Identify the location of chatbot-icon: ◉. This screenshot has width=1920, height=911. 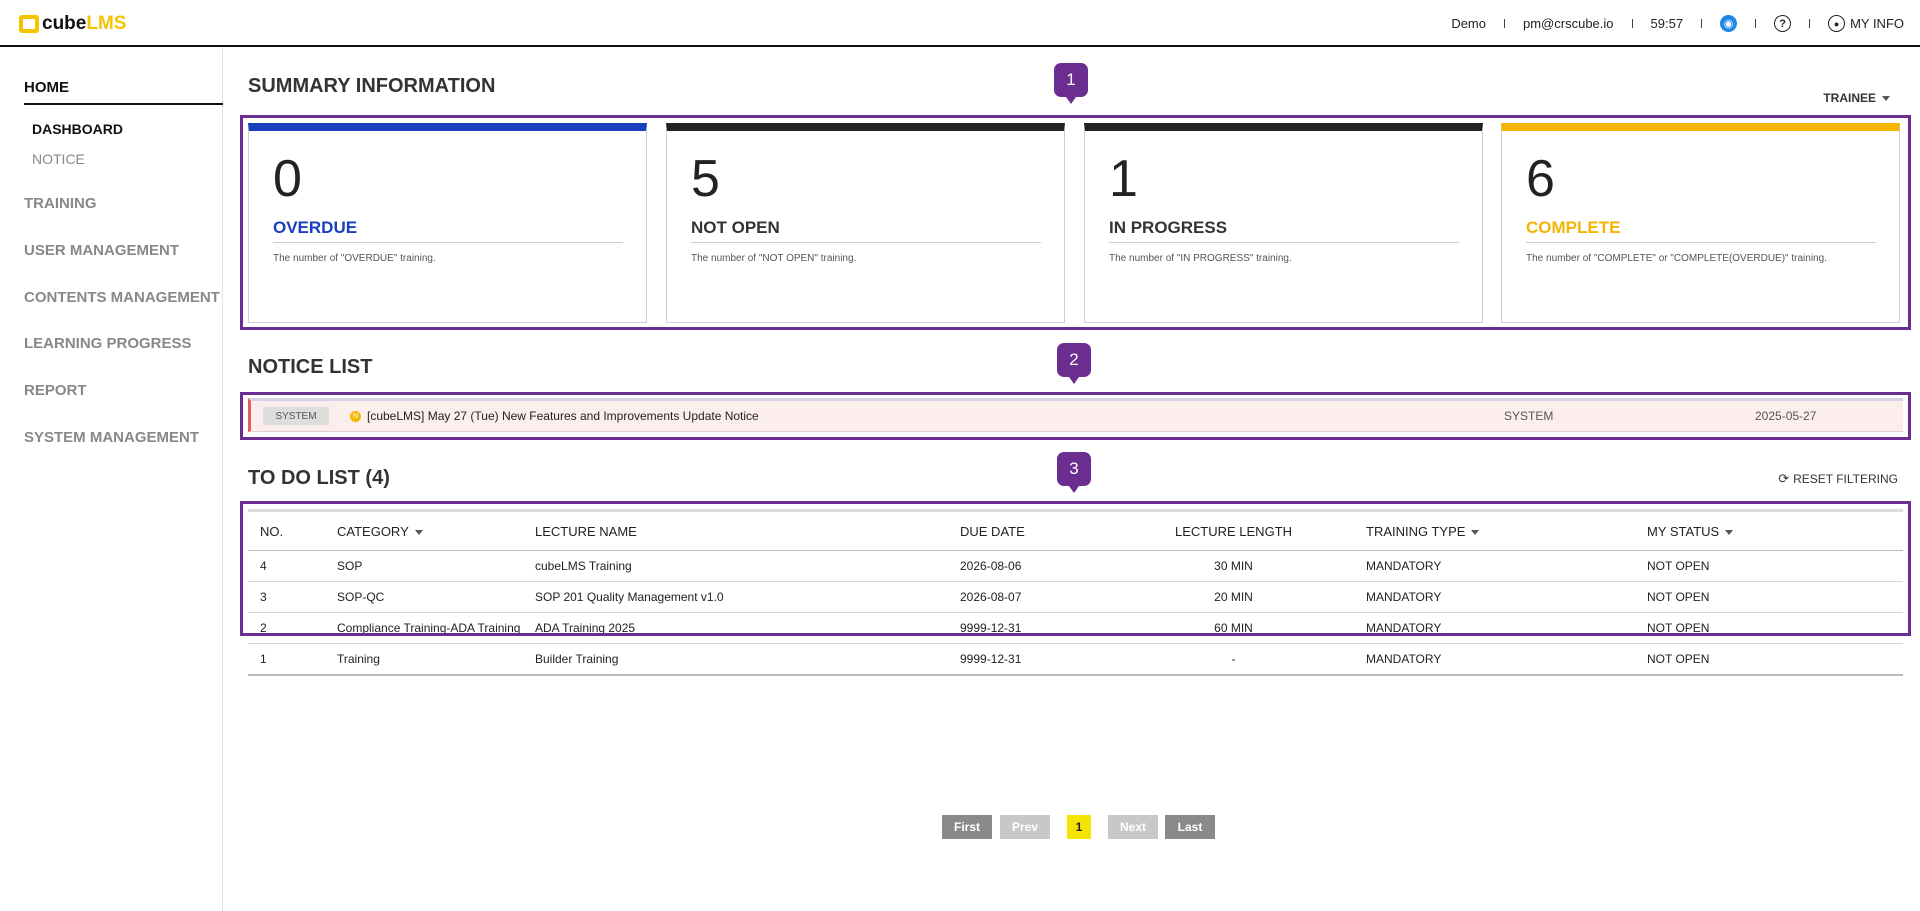
(1729, 23).